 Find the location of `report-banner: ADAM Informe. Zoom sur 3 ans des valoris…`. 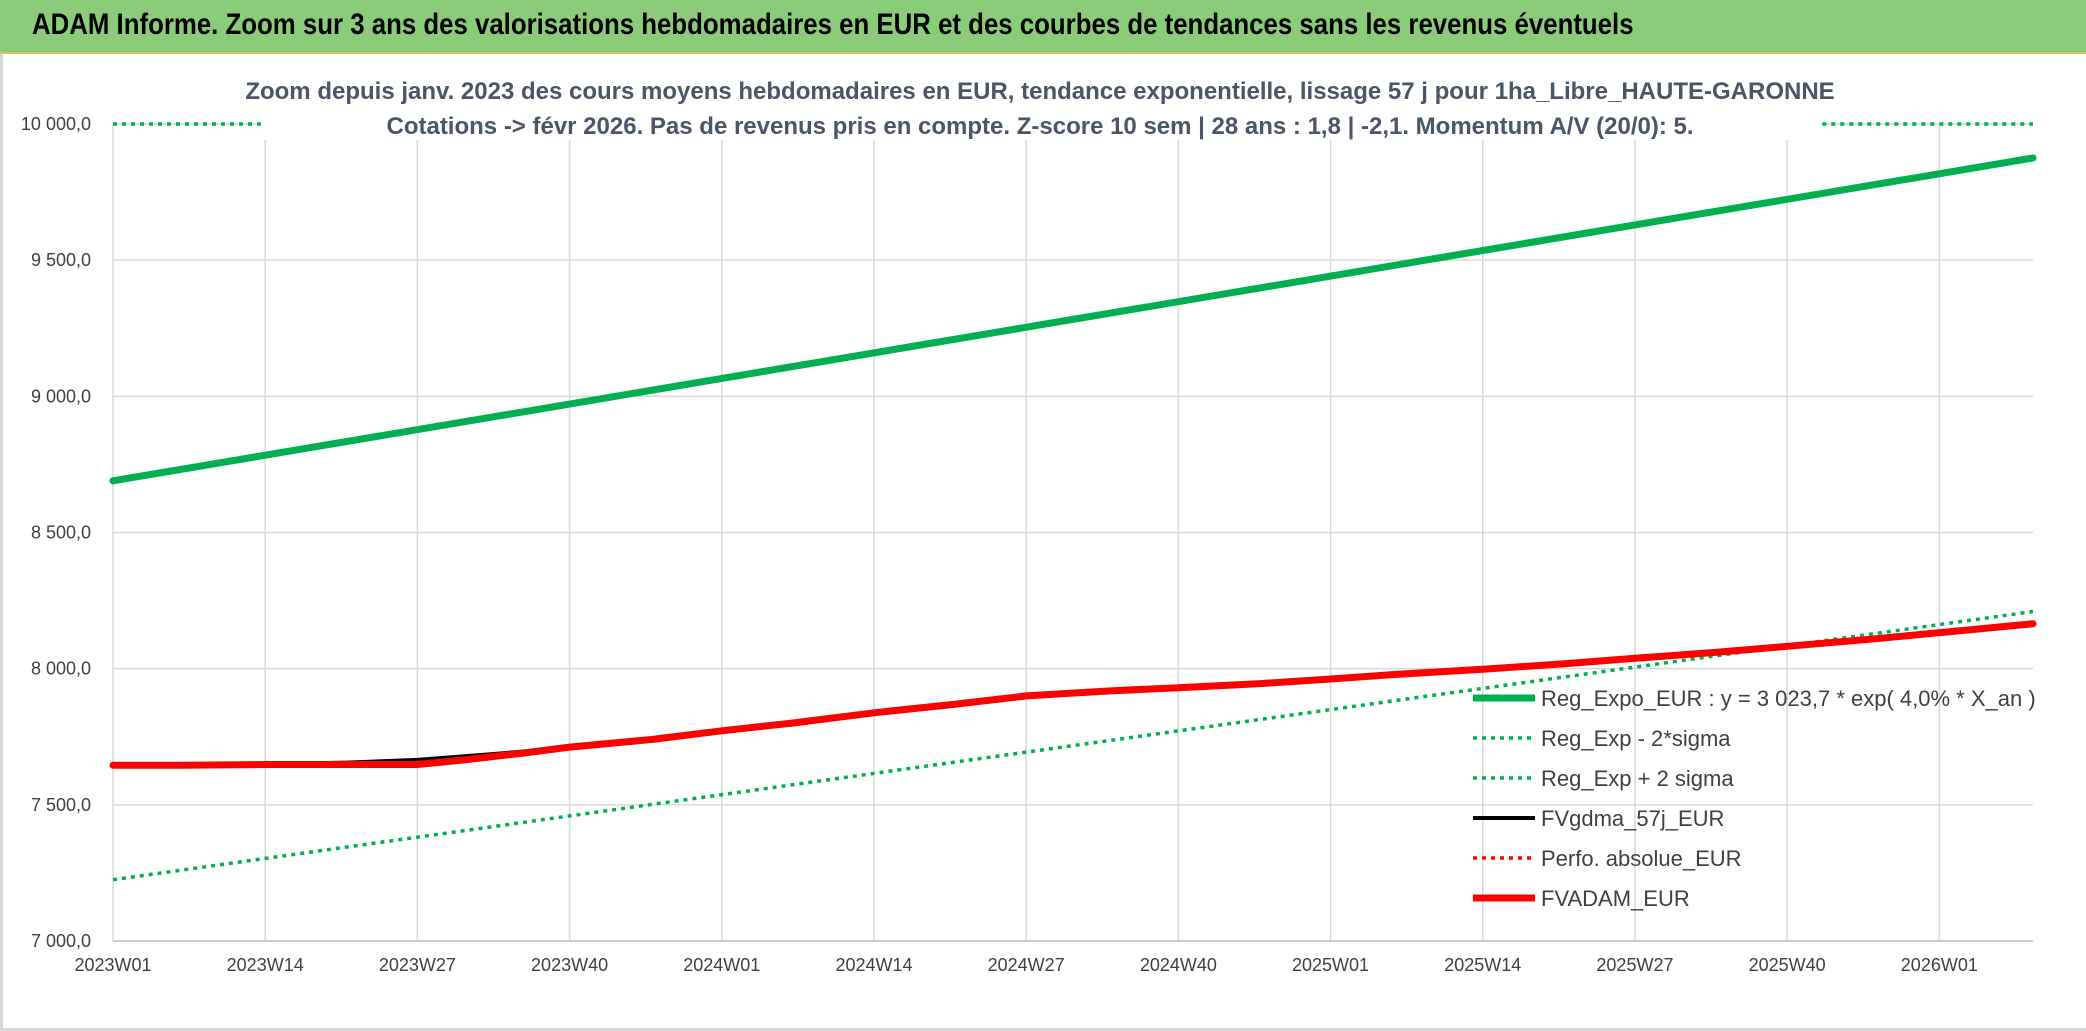

report-banner: ADAM Informe. Zoom sur 3 ans des valoris… is located at coordinates (1043, 27).